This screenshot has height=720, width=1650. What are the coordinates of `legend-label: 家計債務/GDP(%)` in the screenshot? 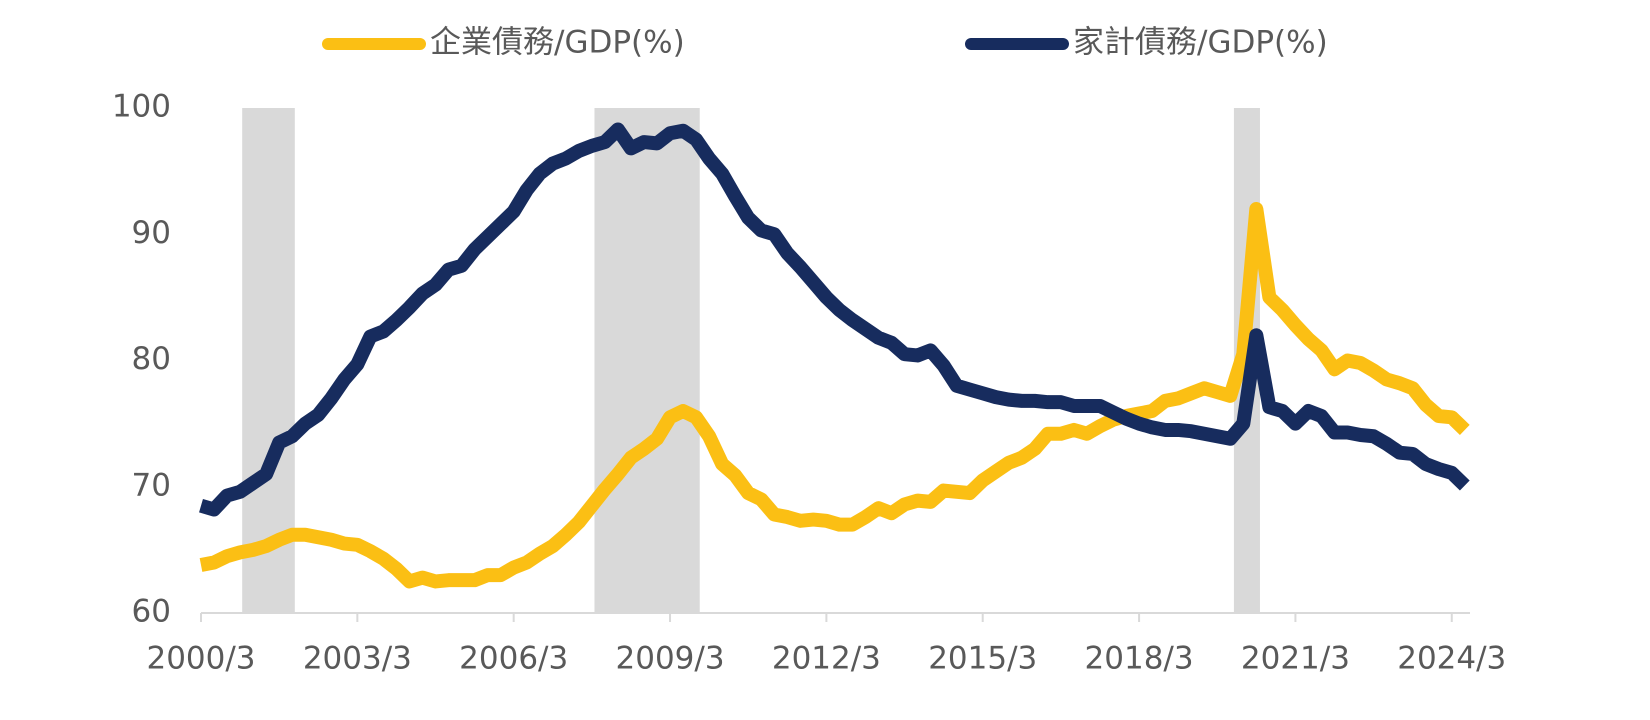 It's located at (1200, 43).